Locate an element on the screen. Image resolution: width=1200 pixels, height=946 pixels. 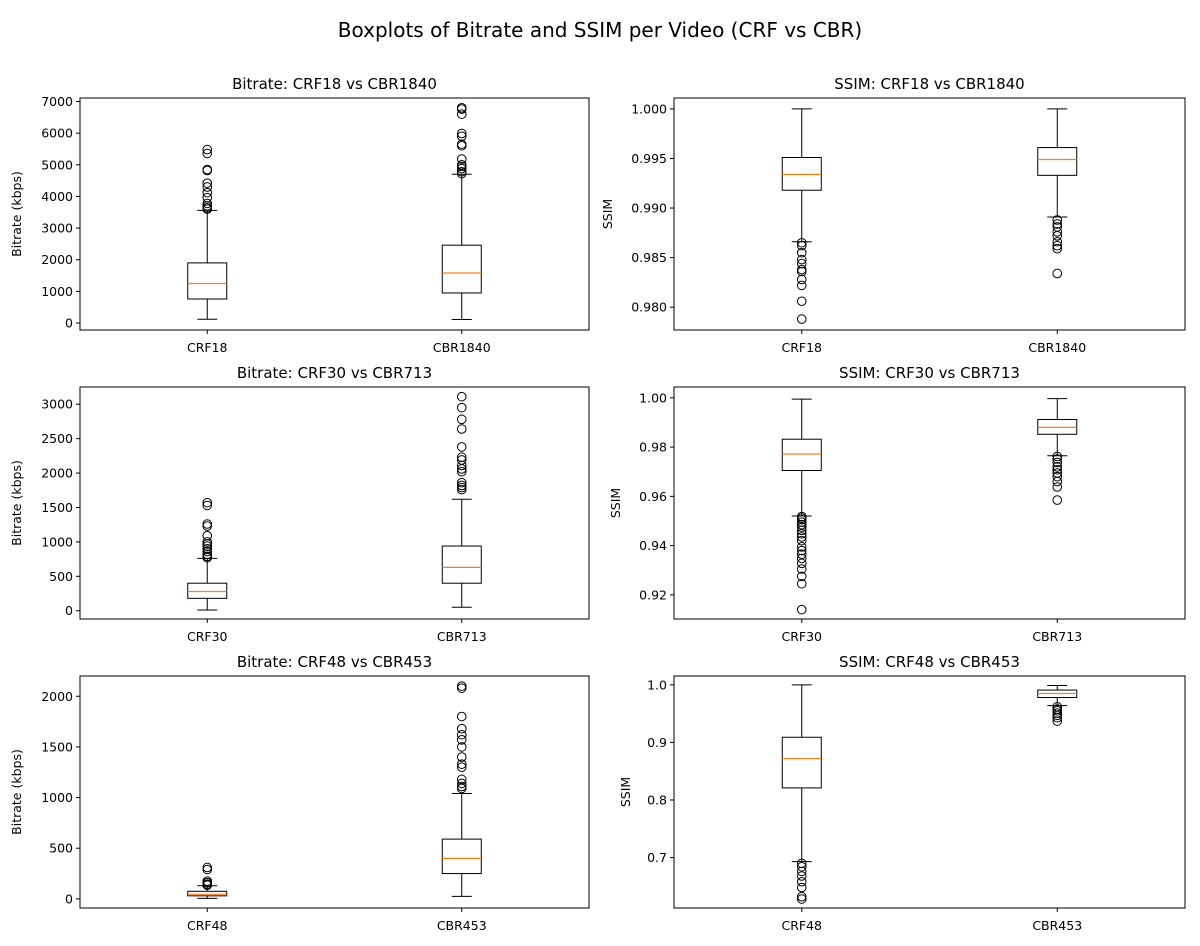
x-tick-label: CRF30 is located at coordinates (801, 636).